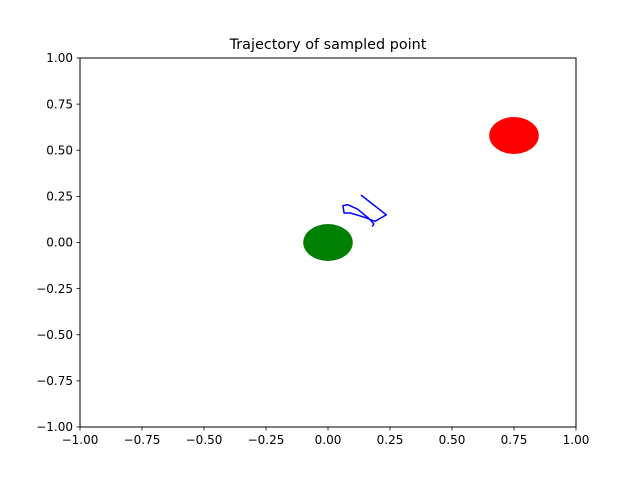 The height and width of the screenshot is (480, 640). I want to click on y-tick-label-0: 1.00, so click(59, 58).